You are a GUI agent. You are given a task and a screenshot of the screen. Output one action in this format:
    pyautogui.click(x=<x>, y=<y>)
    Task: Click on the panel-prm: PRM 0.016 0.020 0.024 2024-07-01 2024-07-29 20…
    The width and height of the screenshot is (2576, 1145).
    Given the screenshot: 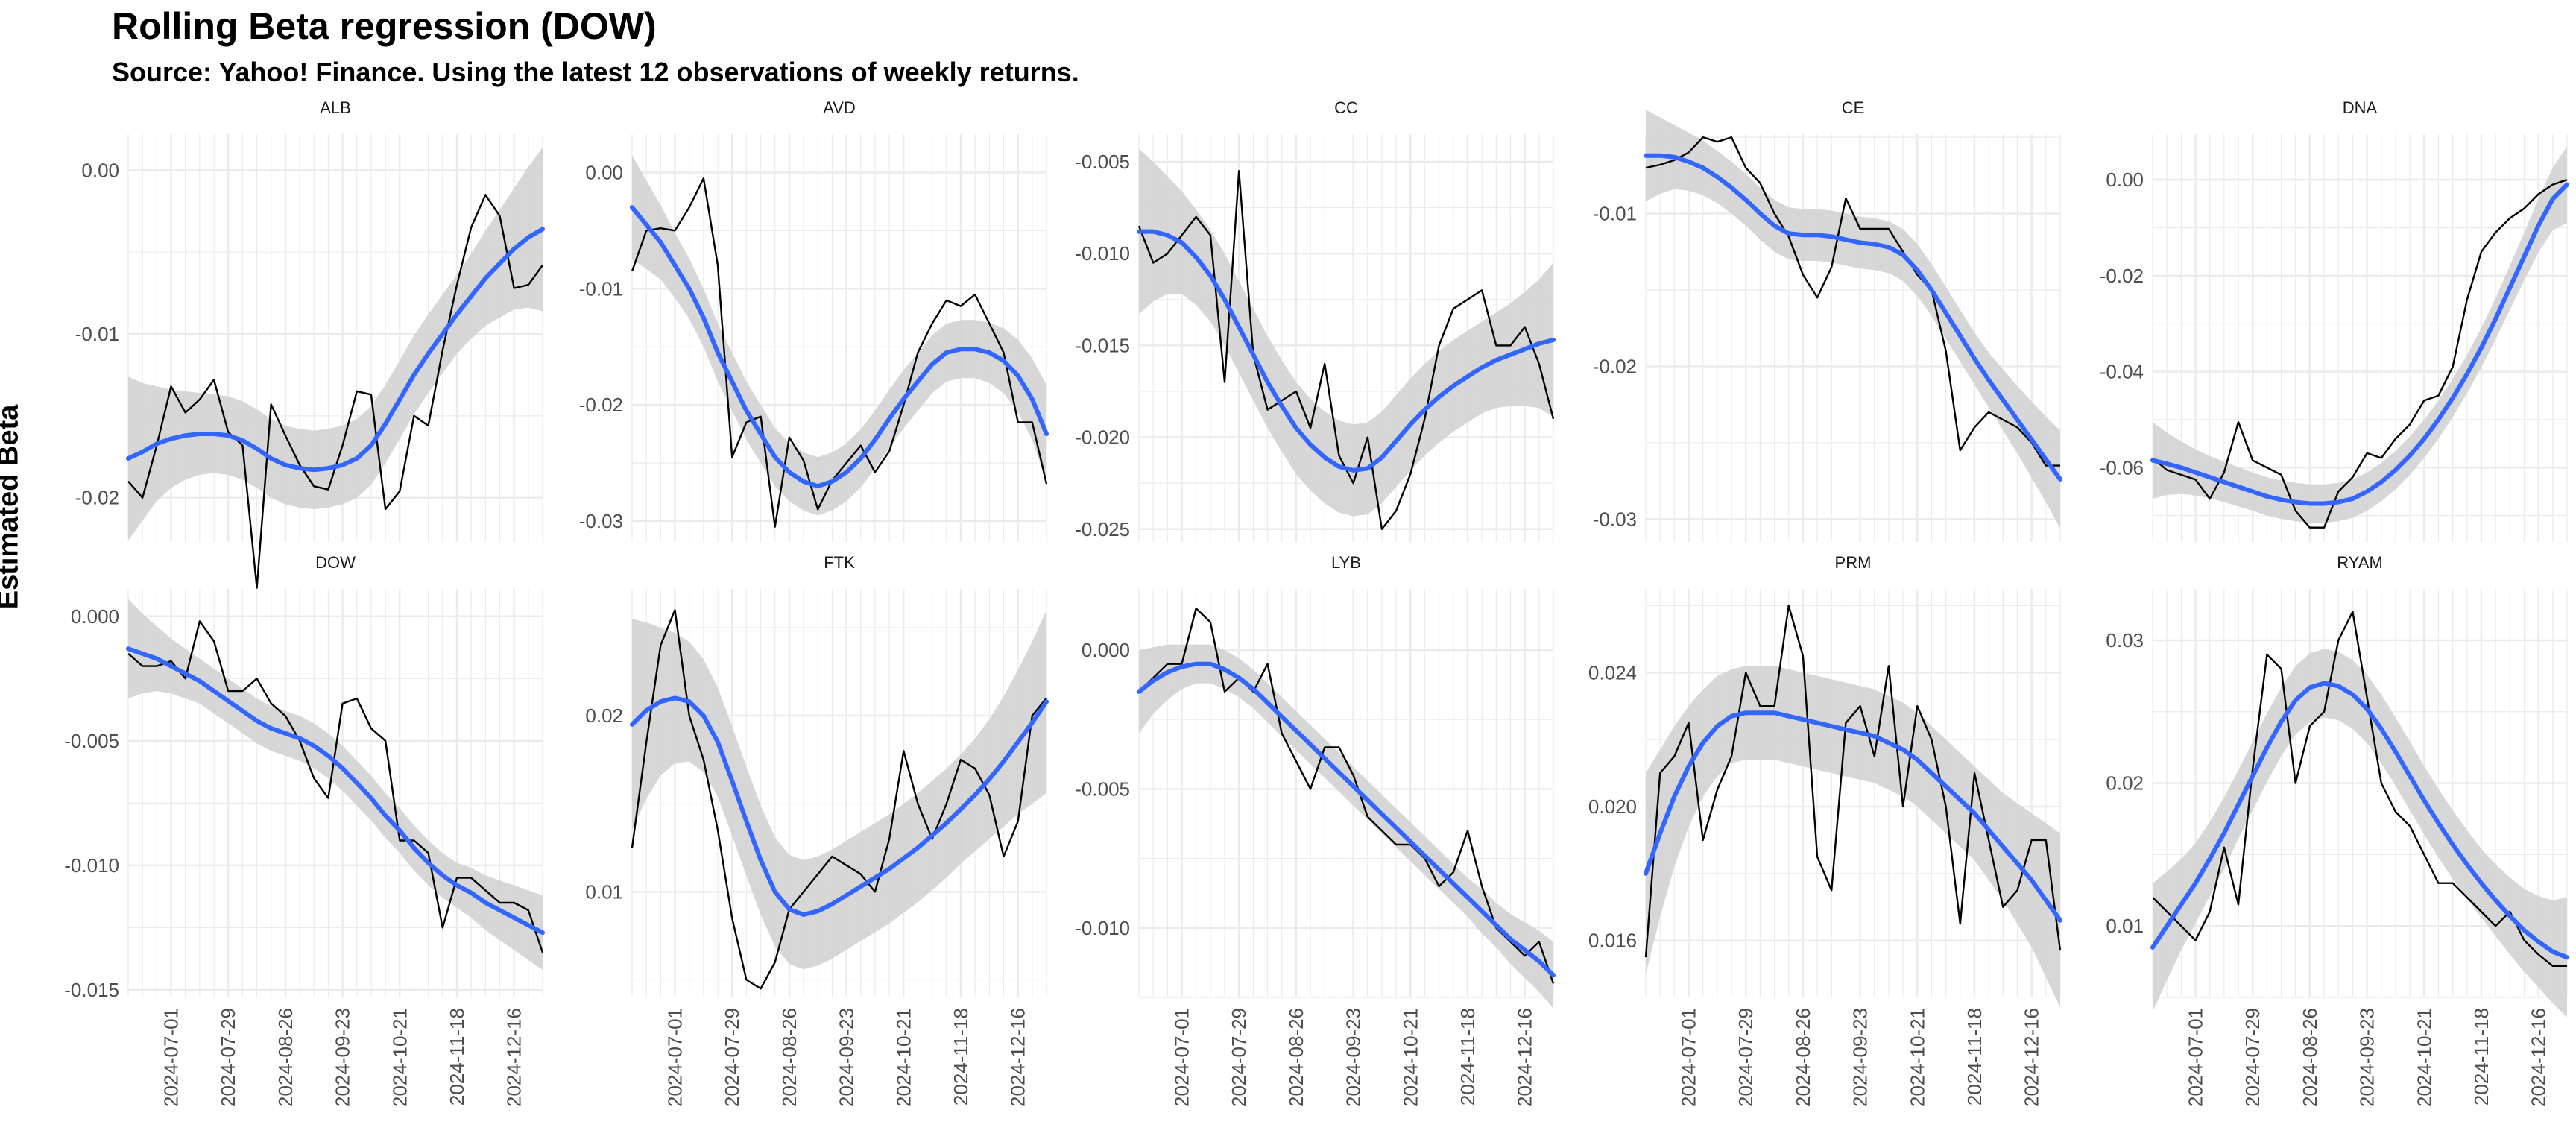 What is the action you would take?
    pyautogui.click(x=1825, y=830)
    